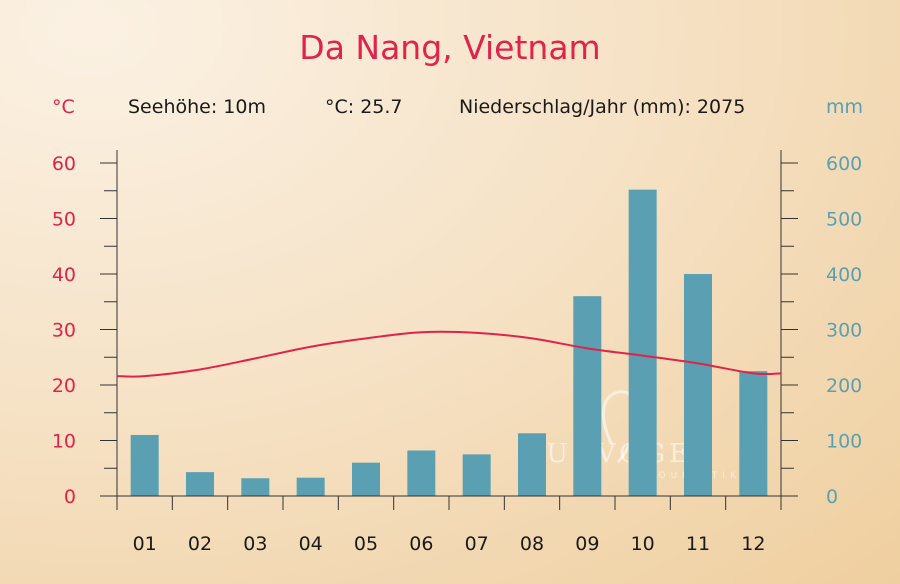 The width and height of the screenshot is (900, 584). What do you see at coordinates (421, 544) in the screenshot?
I see `x-tick-label: 06` at bounding box center [421, 544].